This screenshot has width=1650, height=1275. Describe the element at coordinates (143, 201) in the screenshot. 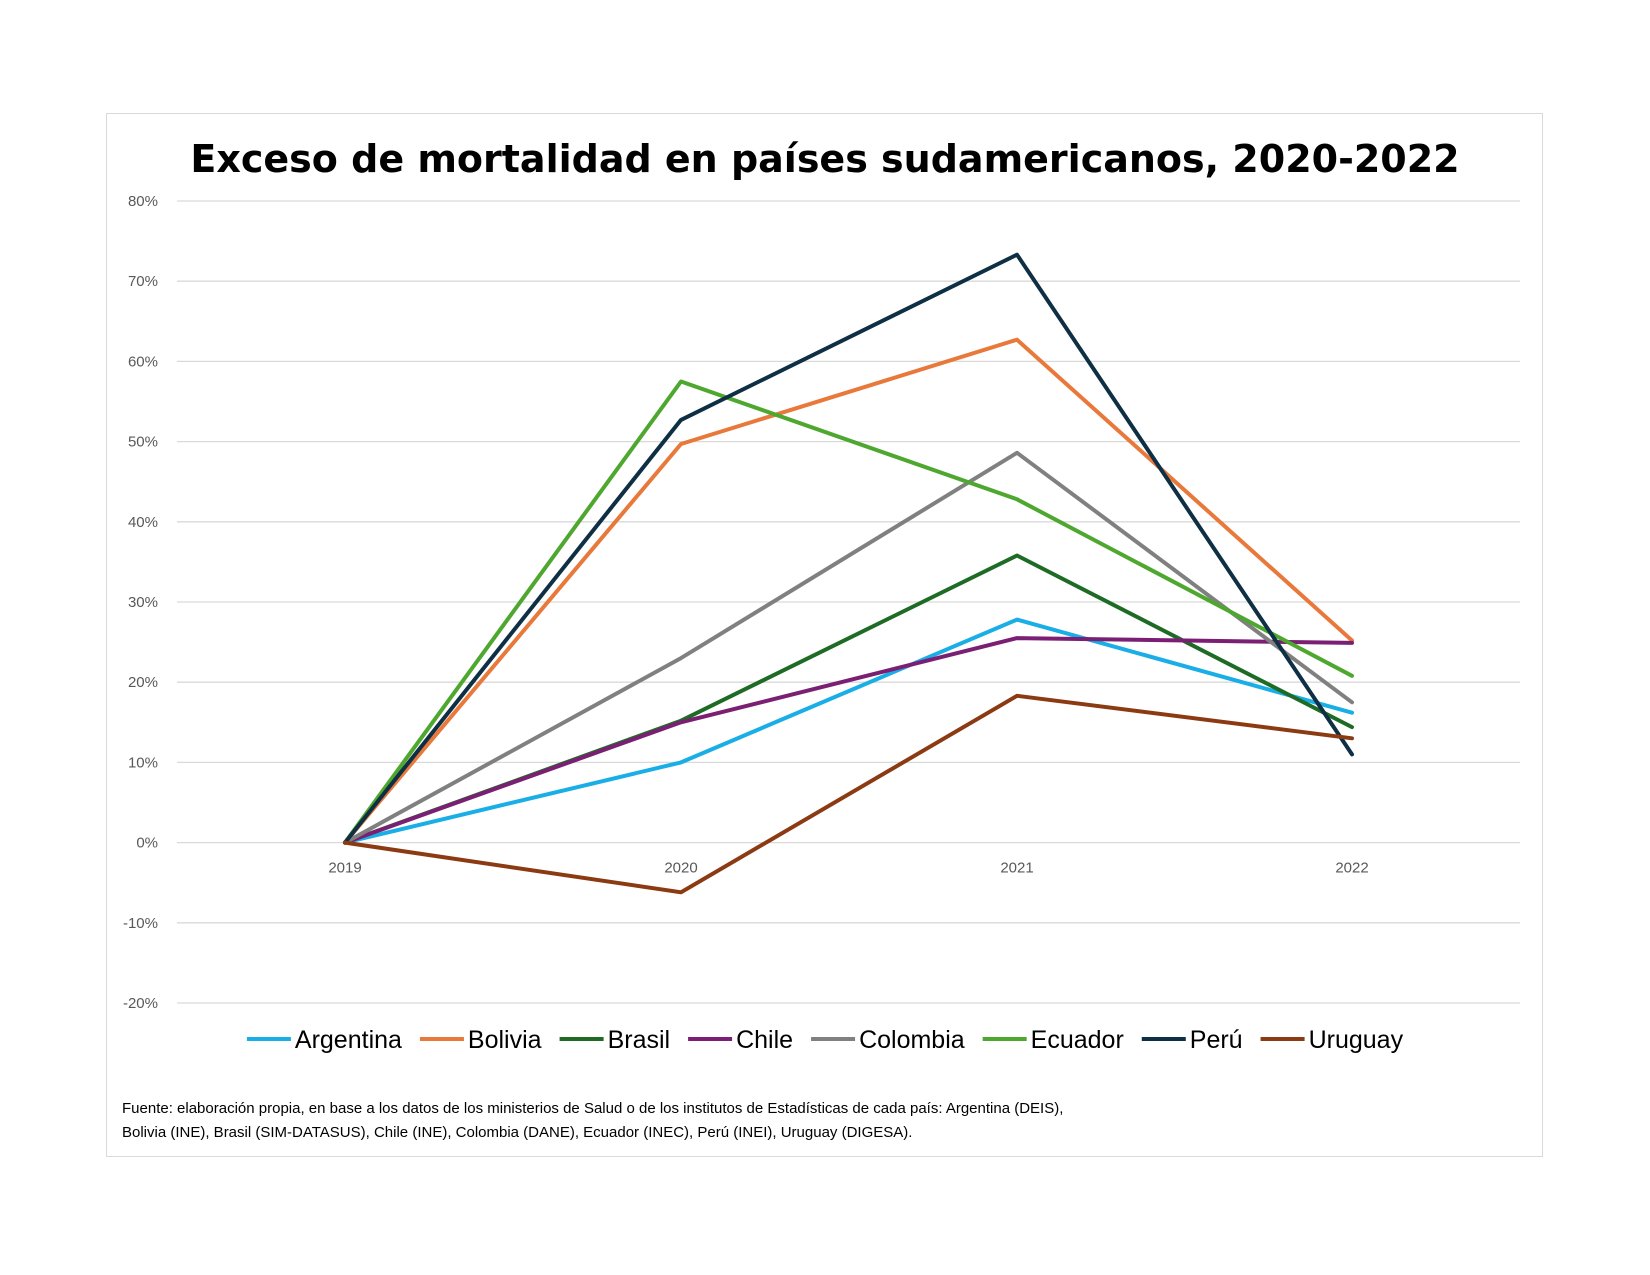

I see `y-tick-label: 80%` at that location.